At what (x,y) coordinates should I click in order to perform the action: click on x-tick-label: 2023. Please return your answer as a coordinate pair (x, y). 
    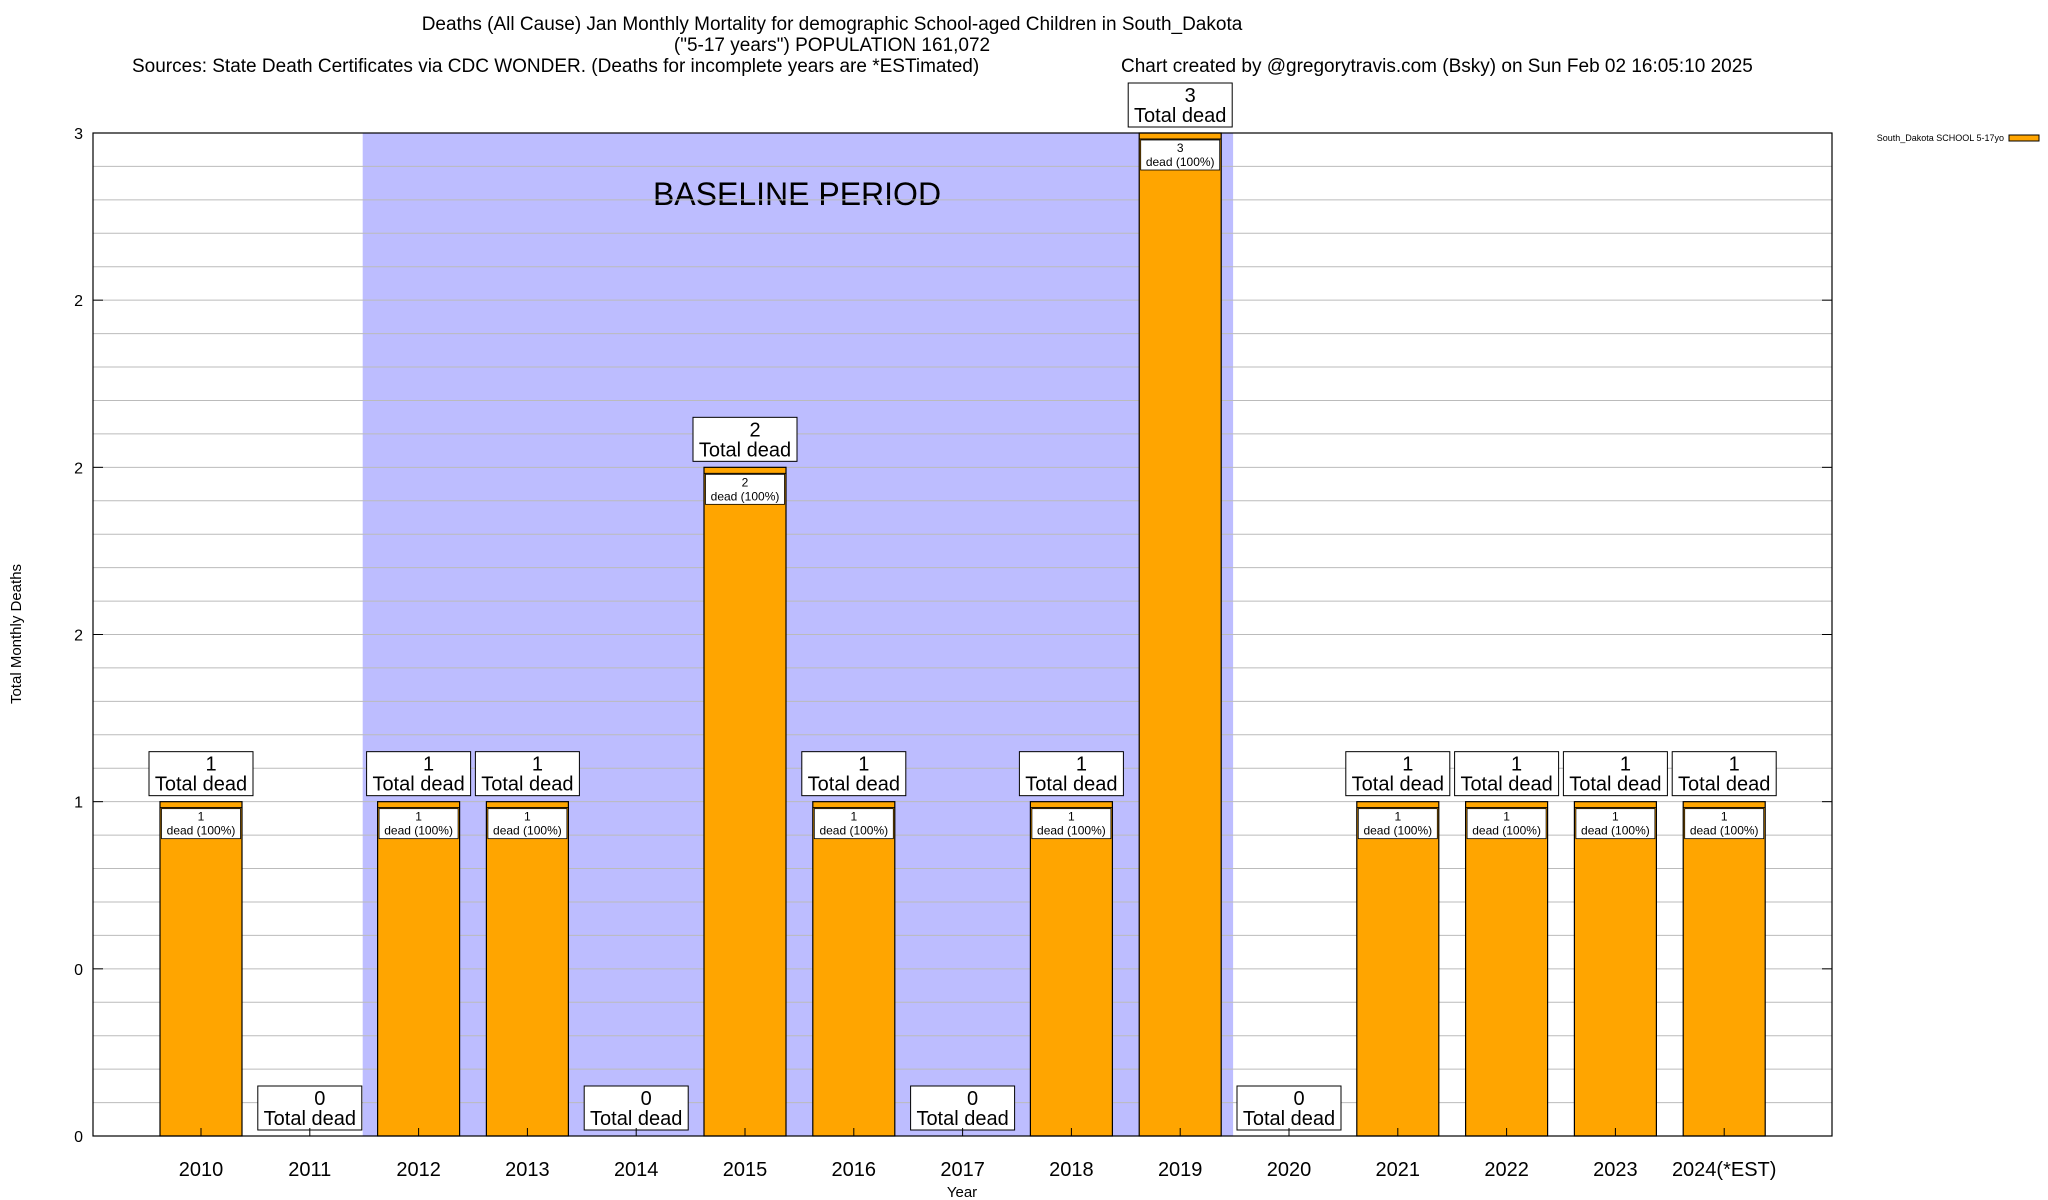
    Looking at the image, I should click on (1615, 1170).